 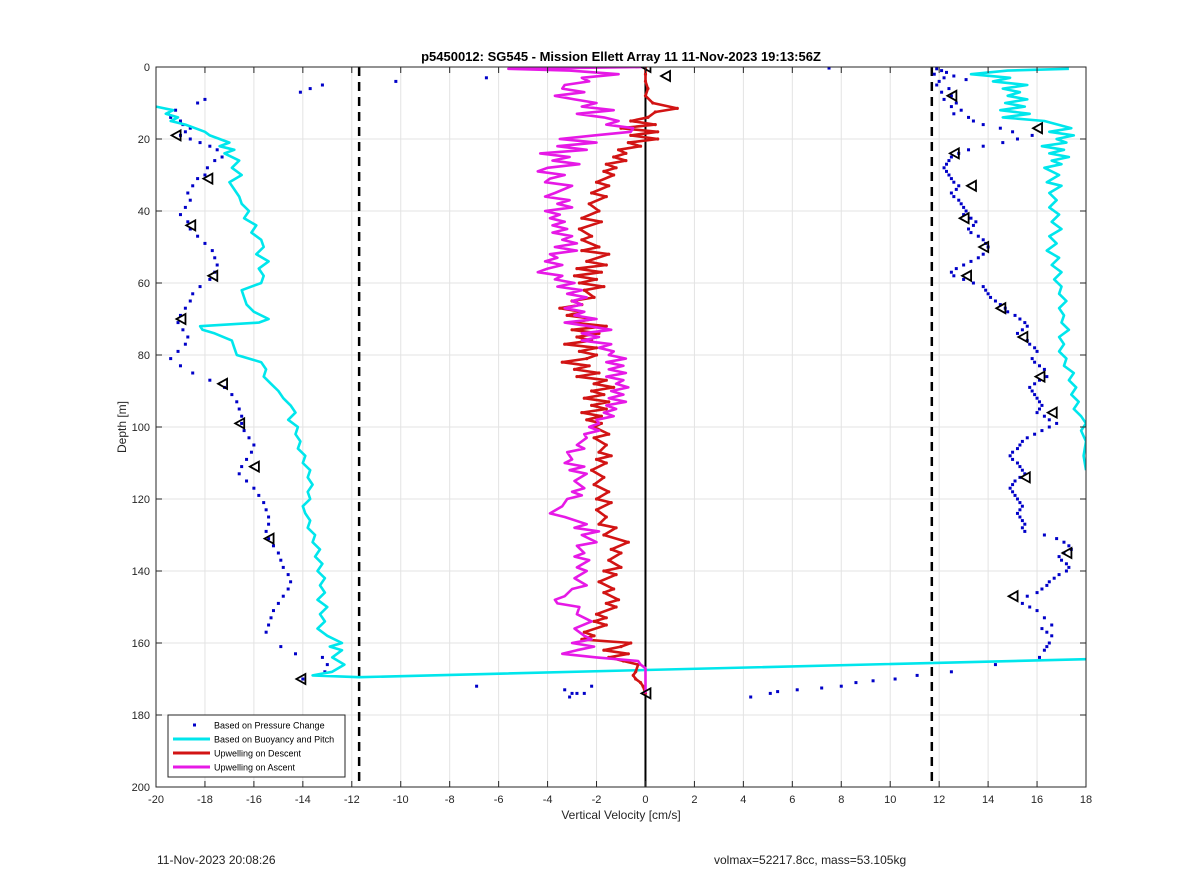 I want to click on x-tick-label: -18, so click(x=205, y=800).